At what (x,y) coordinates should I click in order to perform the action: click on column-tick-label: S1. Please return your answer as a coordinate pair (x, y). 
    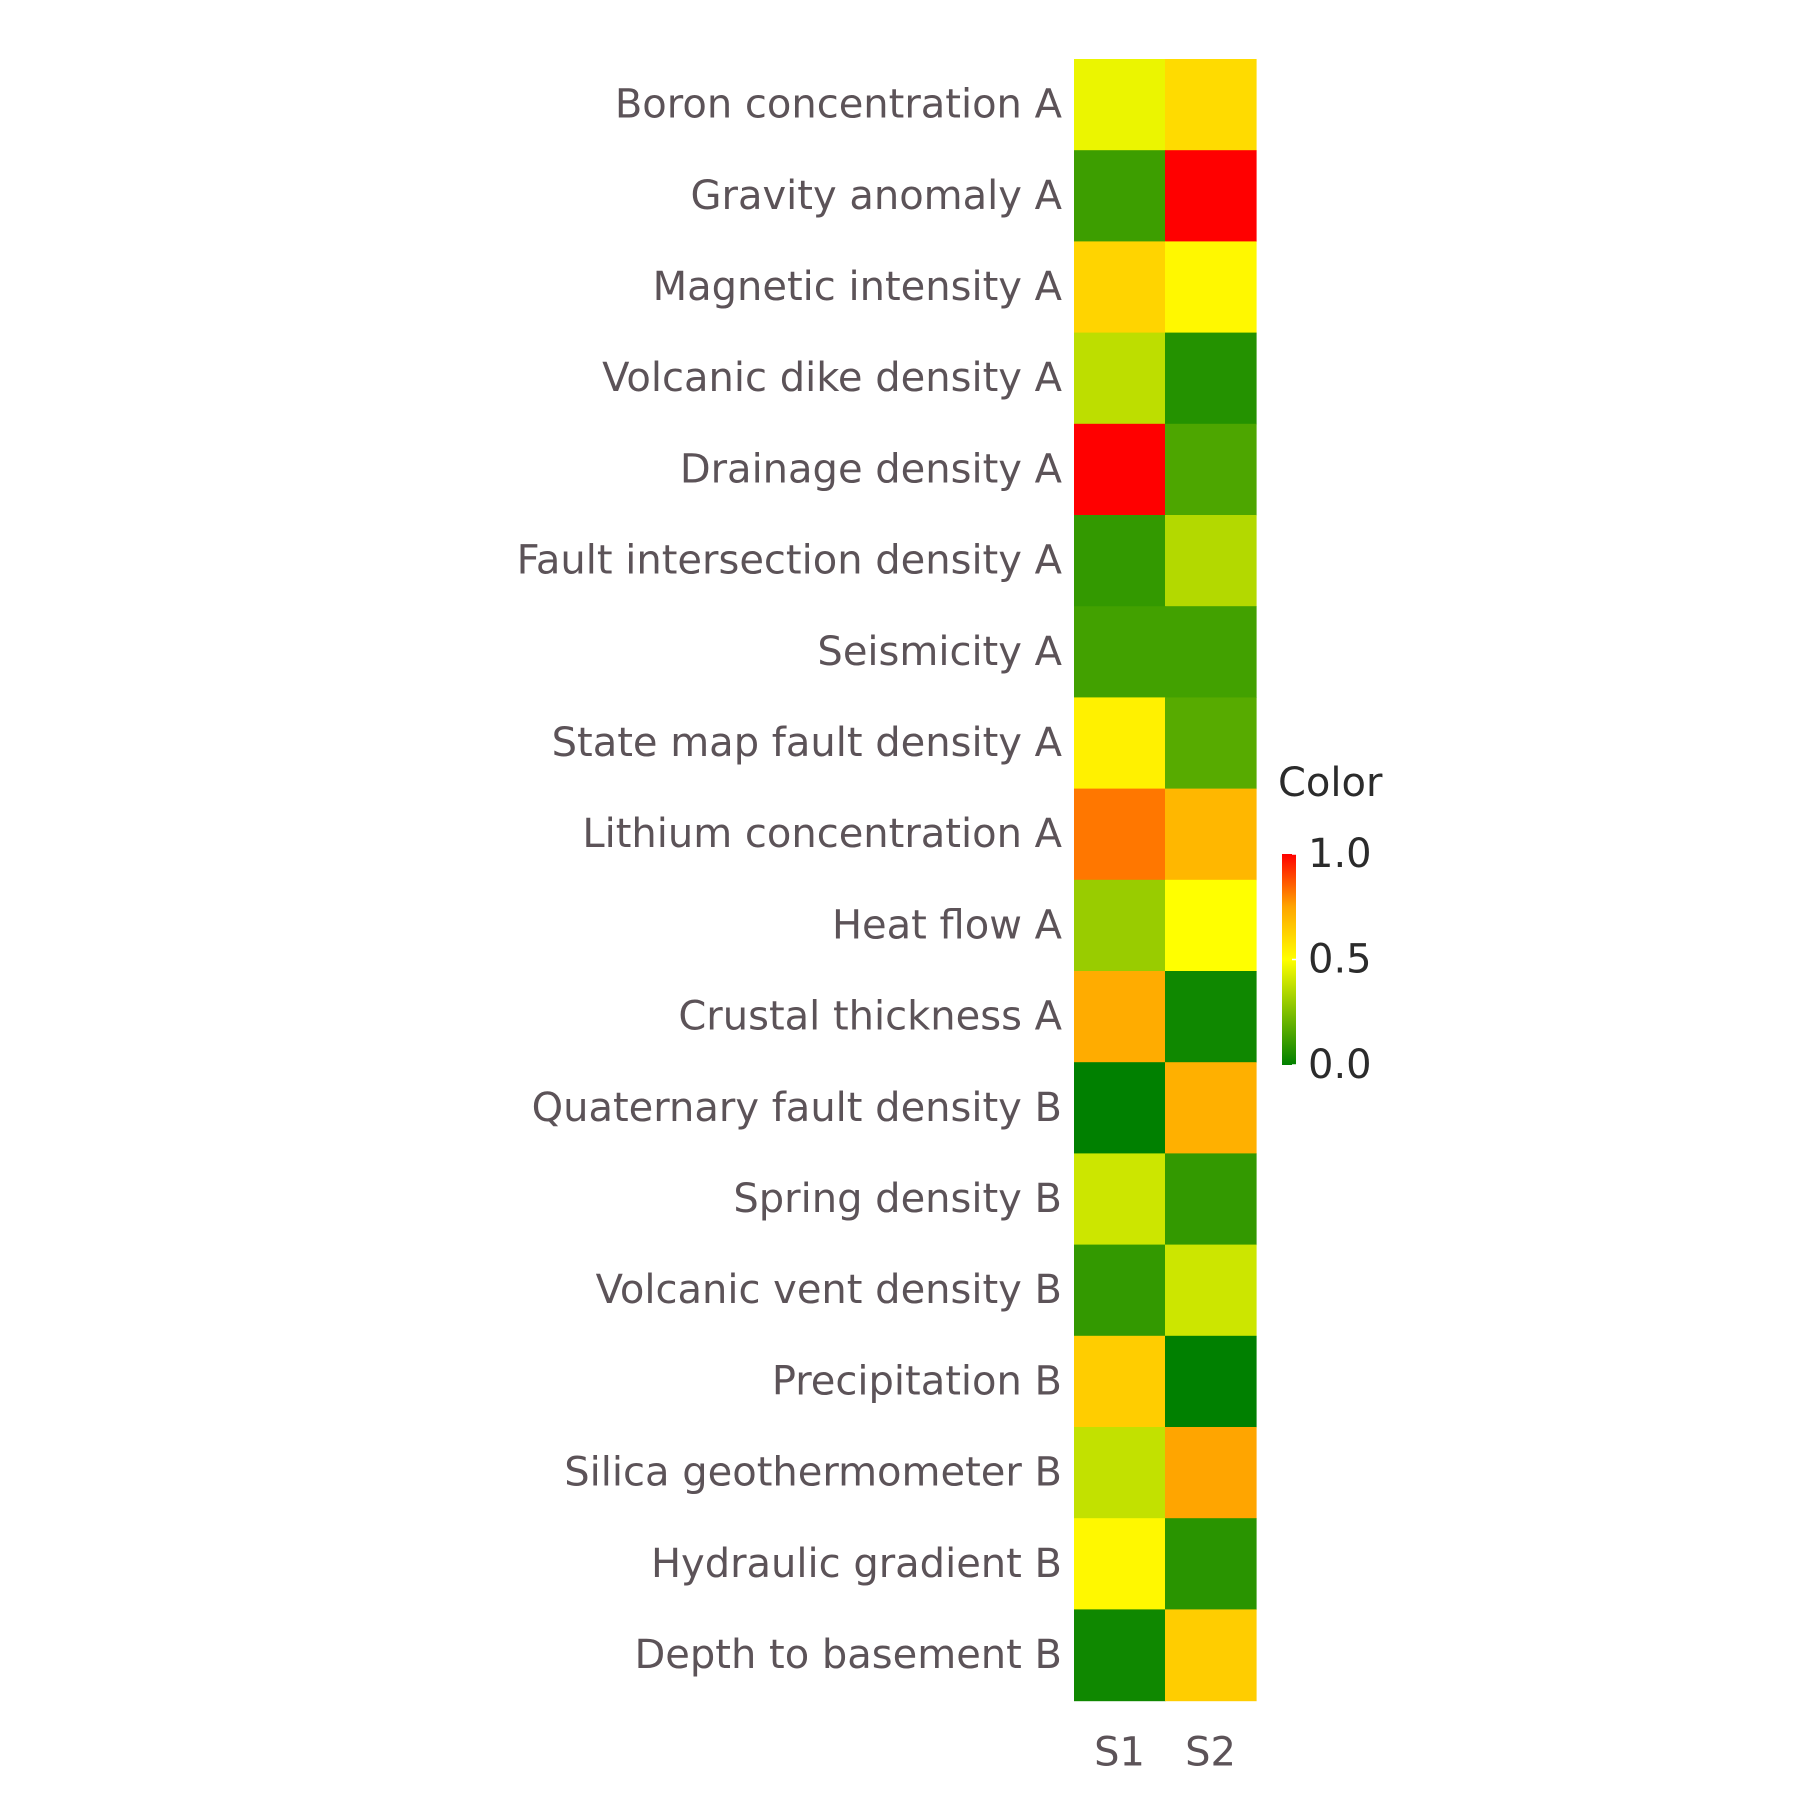
    Looking at the image, I should click on (1119, 1753).